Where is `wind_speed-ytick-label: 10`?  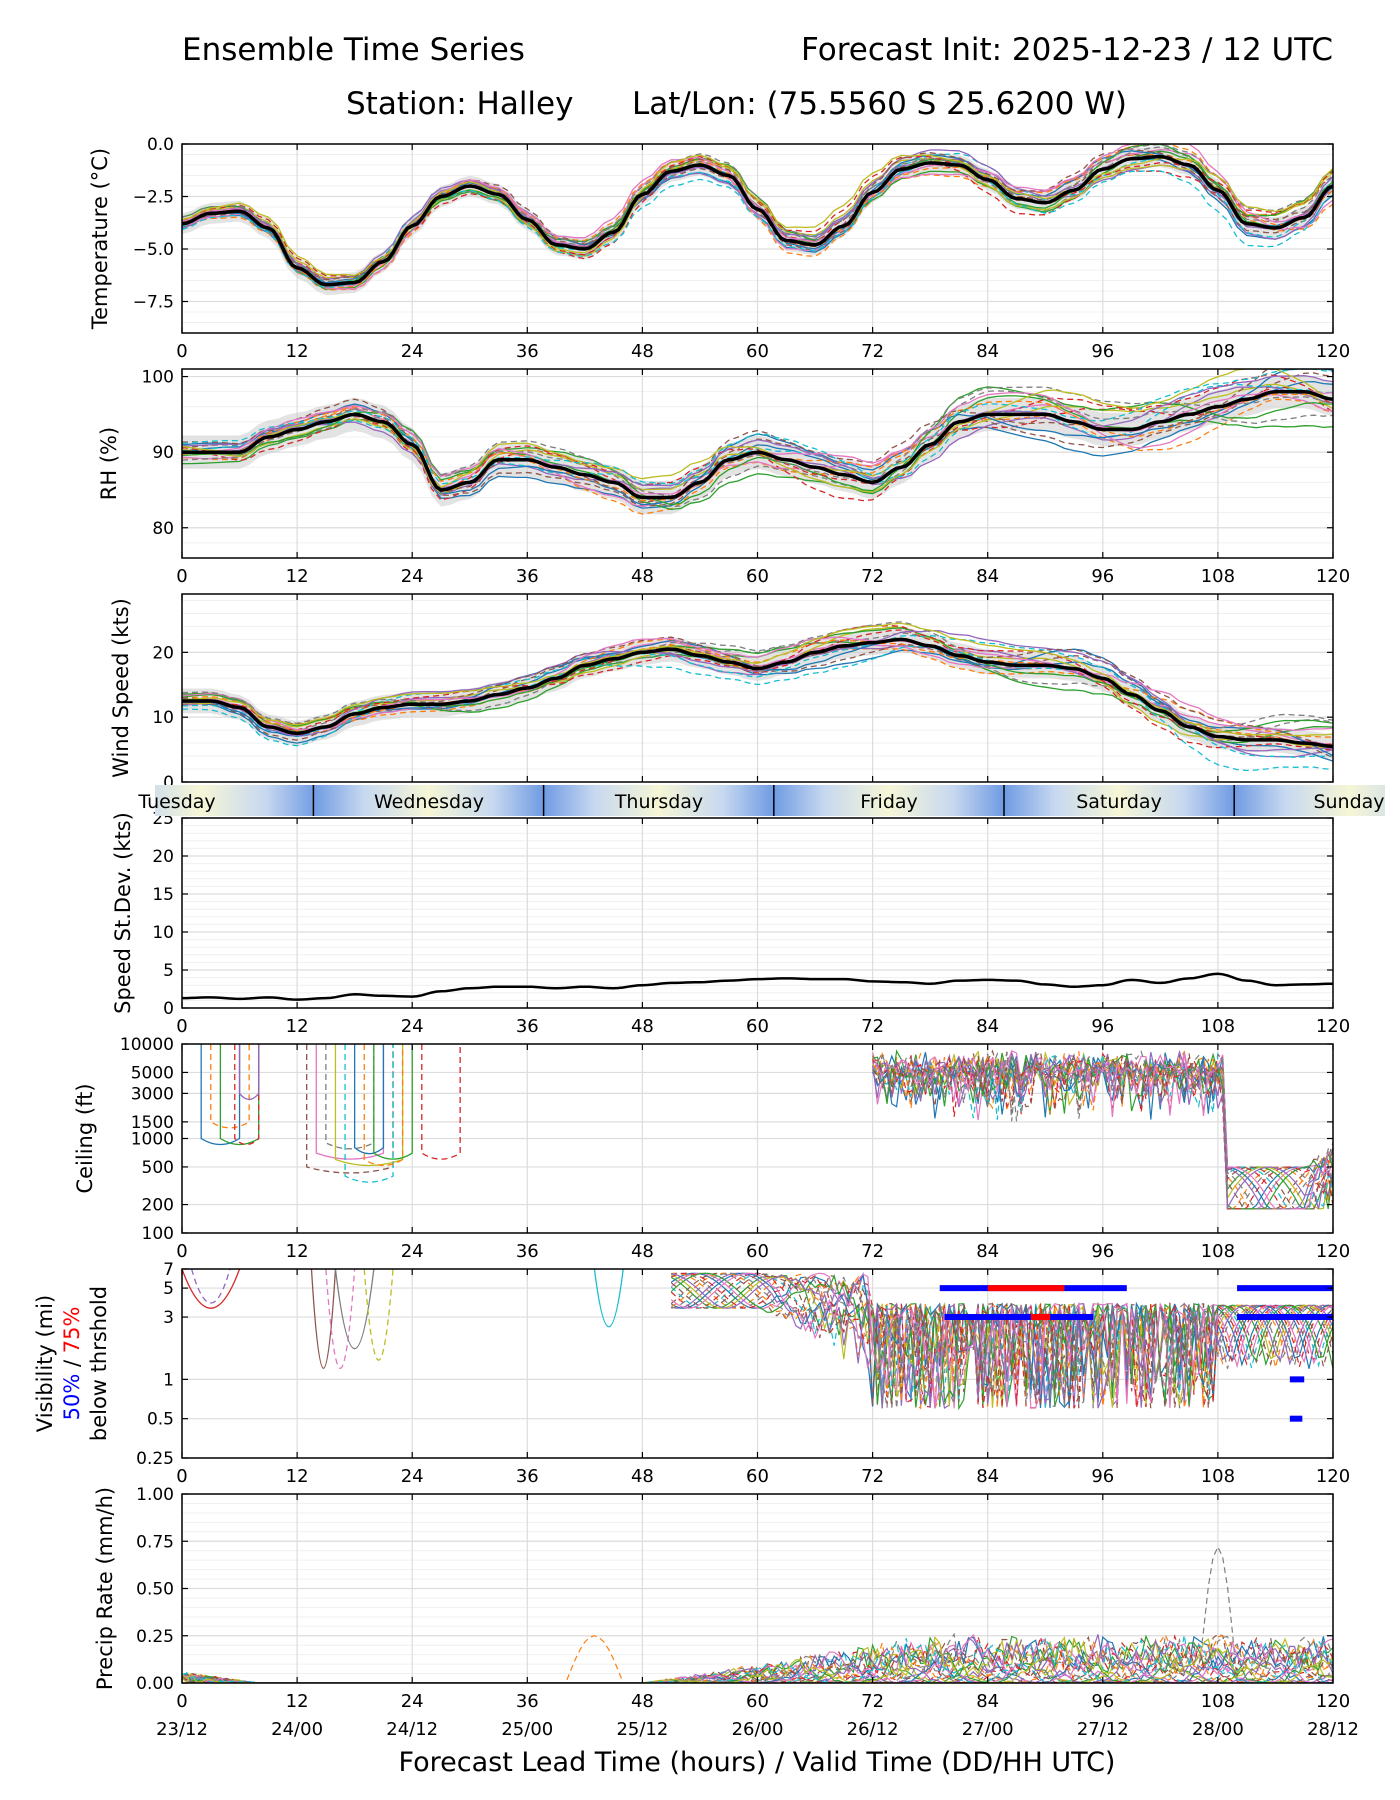 wind_speed-ytick-label: 10 is located at coordinates (163, 718).